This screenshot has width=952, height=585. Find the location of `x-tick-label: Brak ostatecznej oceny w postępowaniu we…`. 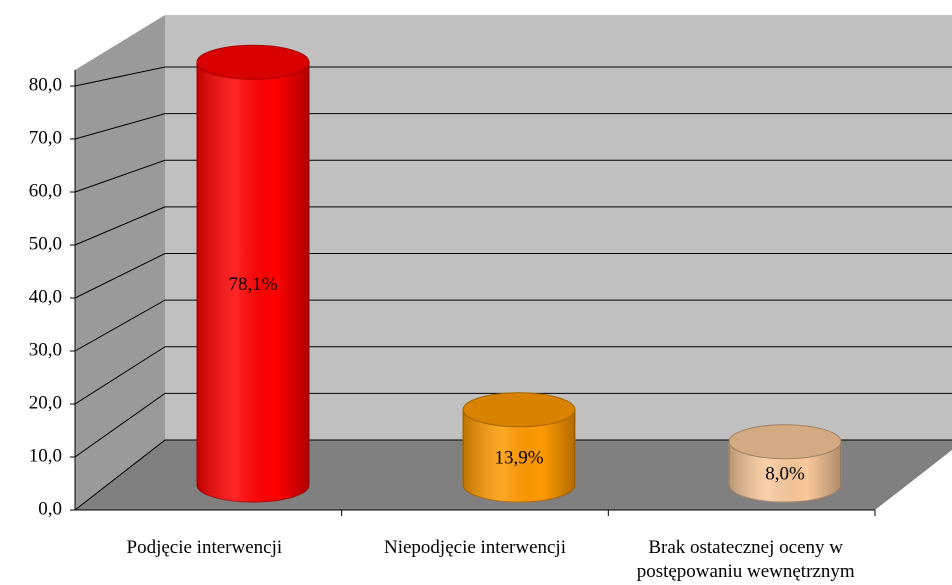

x-tick-label: Brak ostatecznej oceny w postępowaniu we… is located at coordinates (745, 559).